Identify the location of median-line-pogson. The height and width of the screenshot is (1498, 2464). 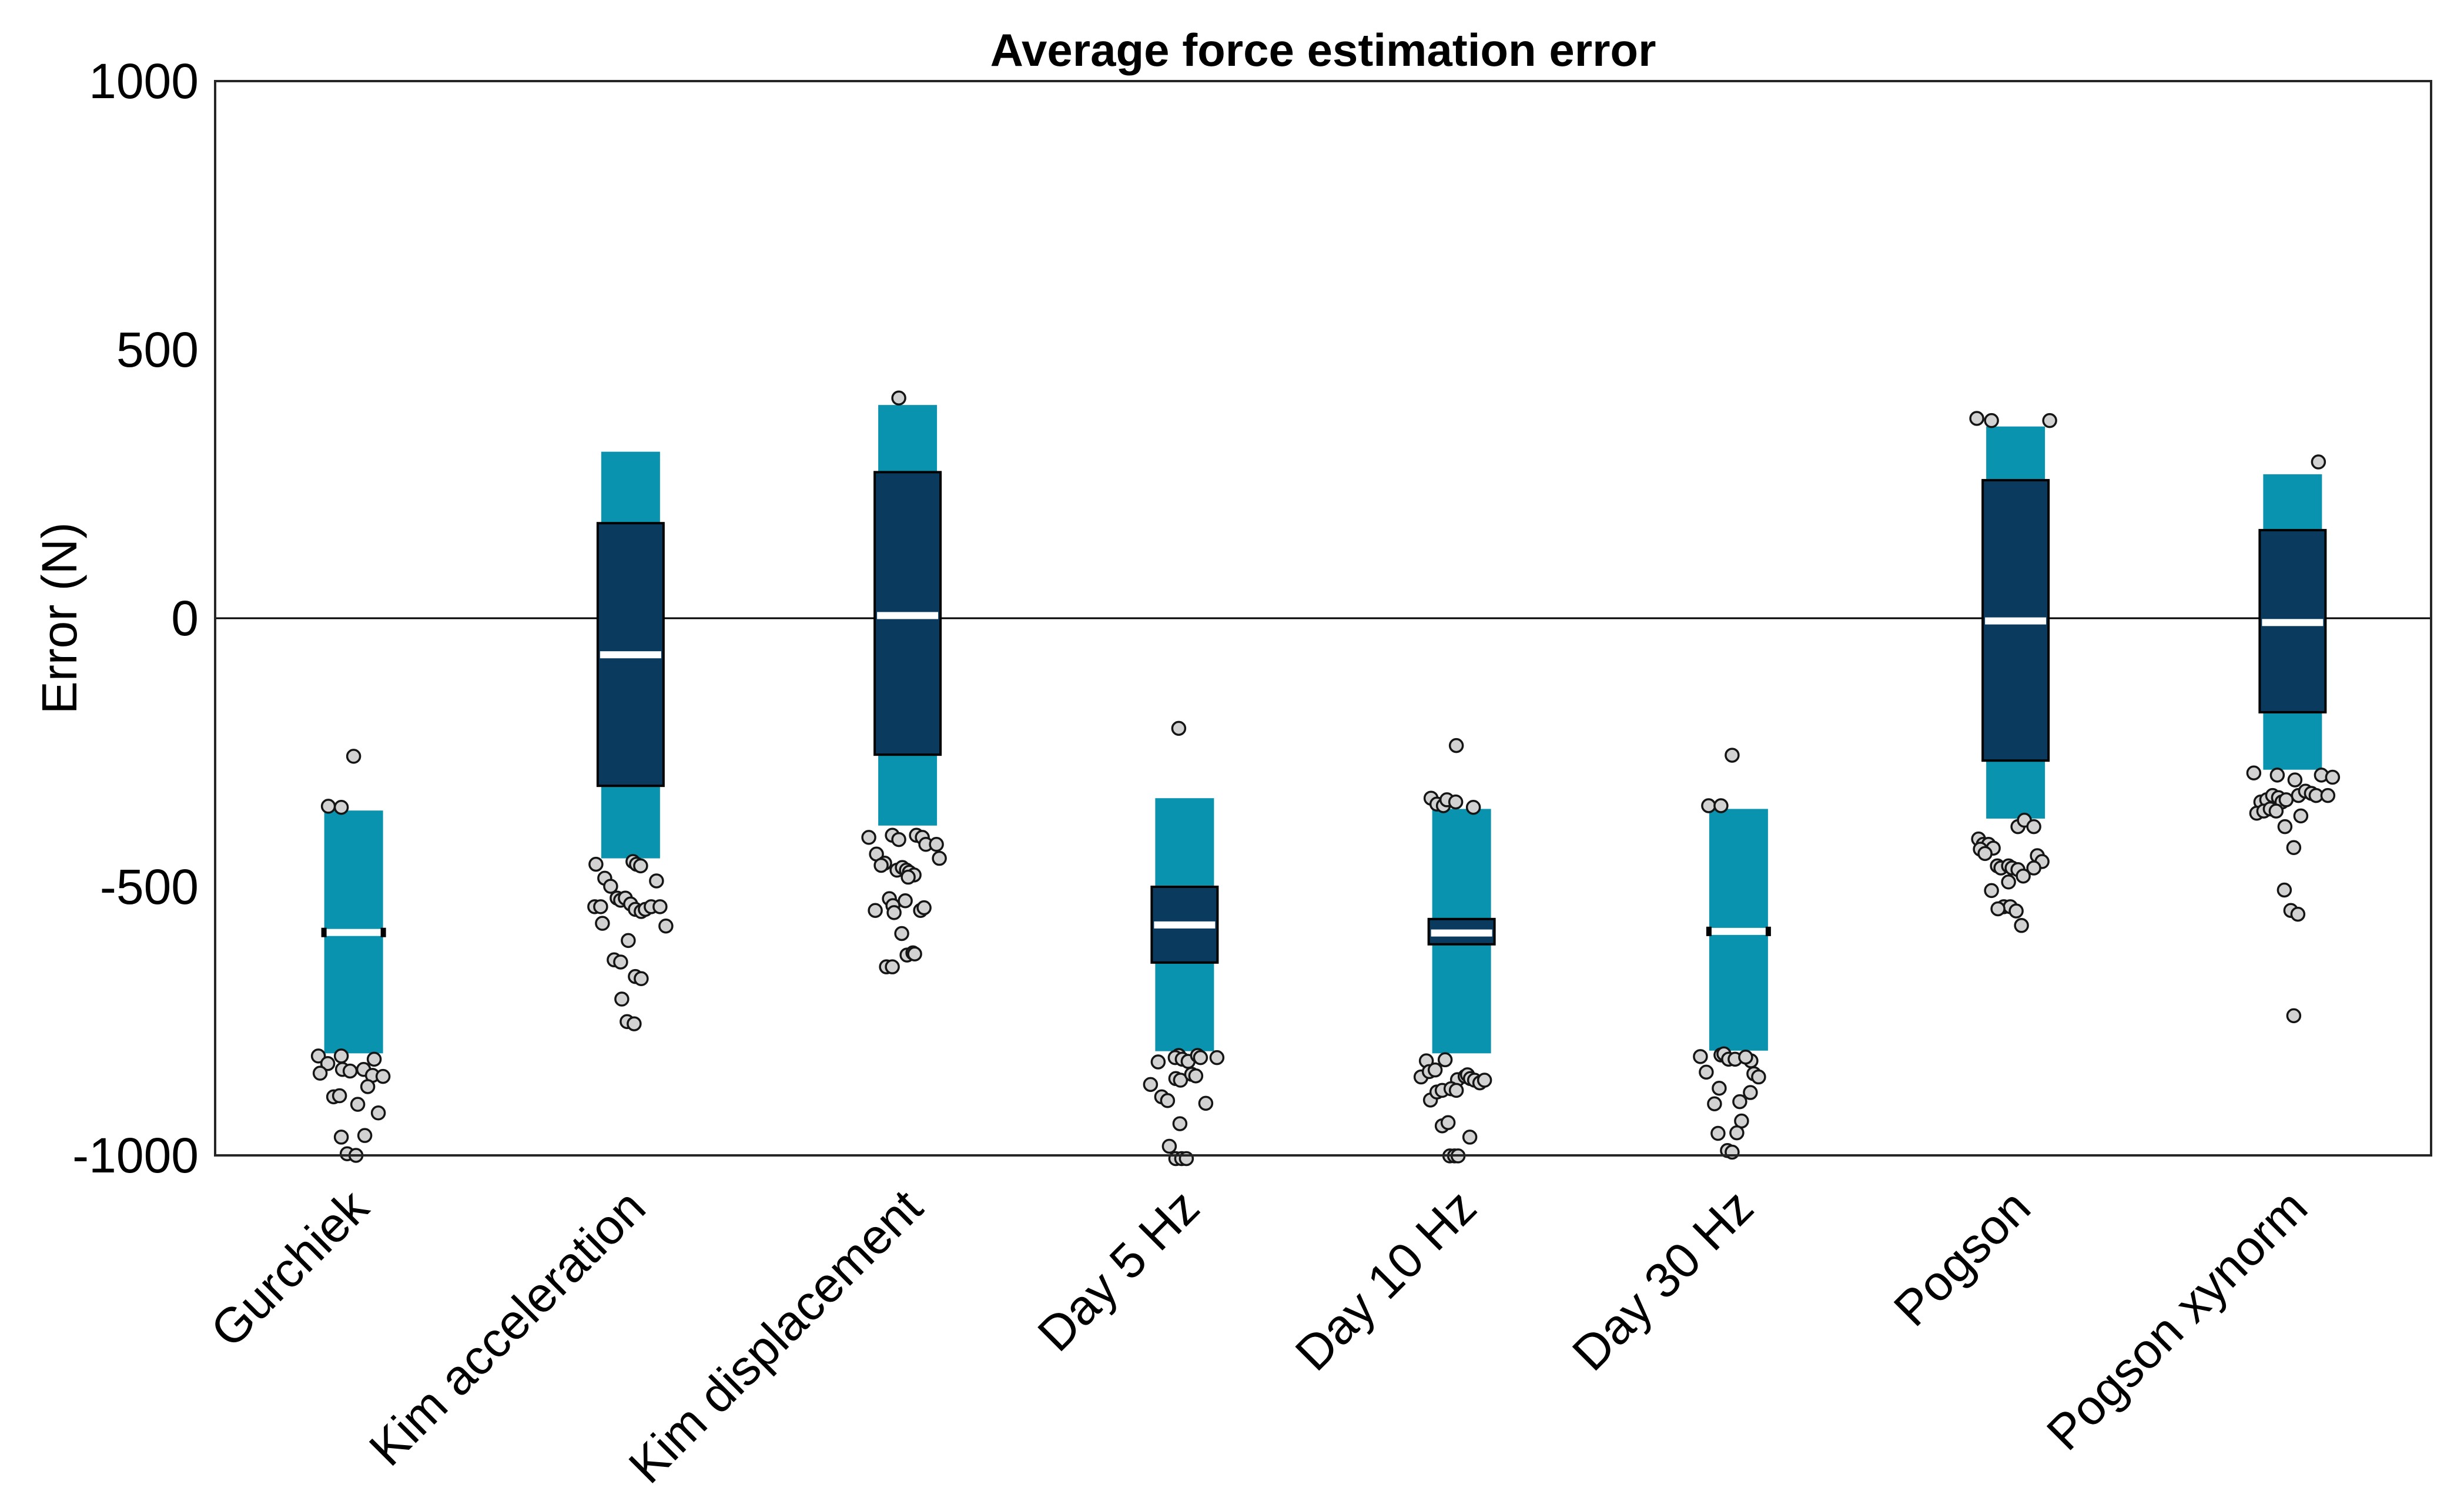
(2016, 621).